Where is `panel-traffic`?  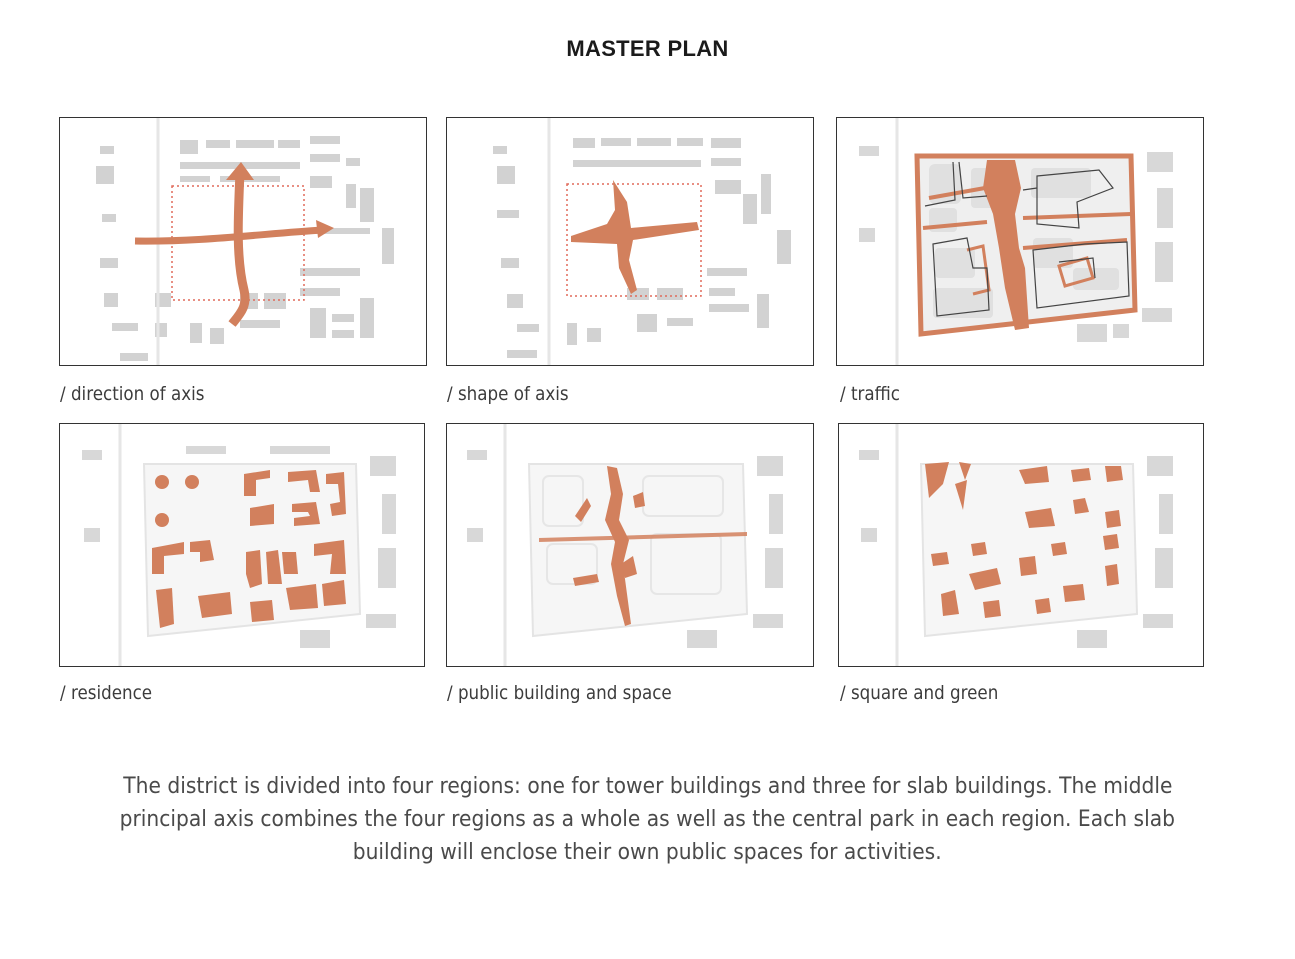 panel-traffic is located at coordinates (1020, 241).